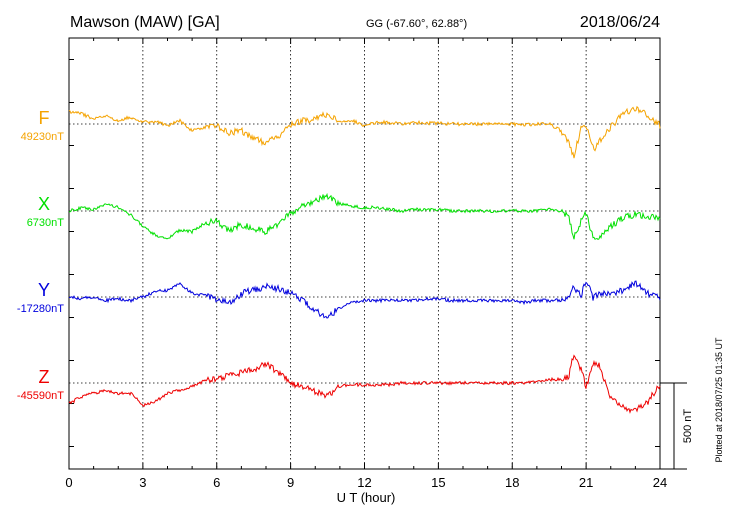 This screenshot has width=730, height=520. I want to click on component-name-F: F, so click(44, 118).